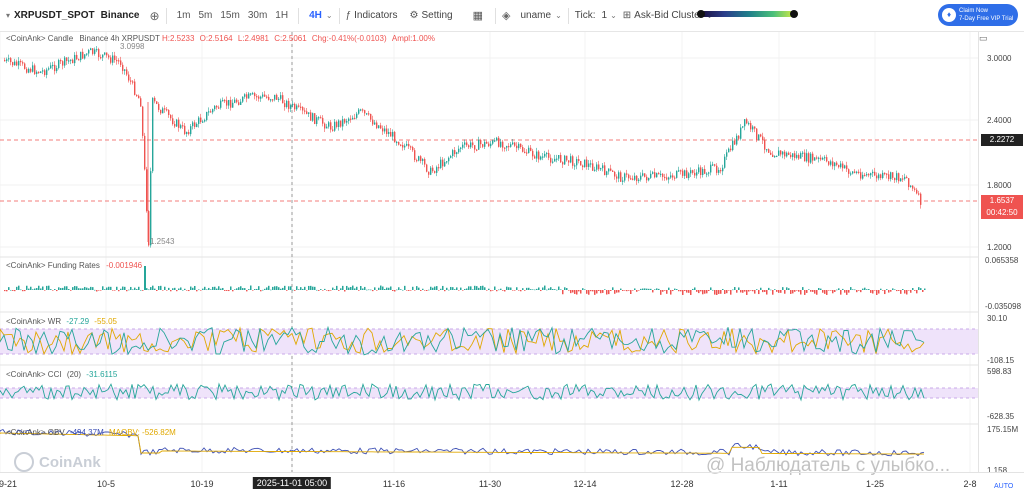 The height and width of the screenshot is (495, 1024). What do you see at coordinates (478, 16) in the screenshot?
I see `layout-grid-icon: ▦` at bounding box center [478, 16].